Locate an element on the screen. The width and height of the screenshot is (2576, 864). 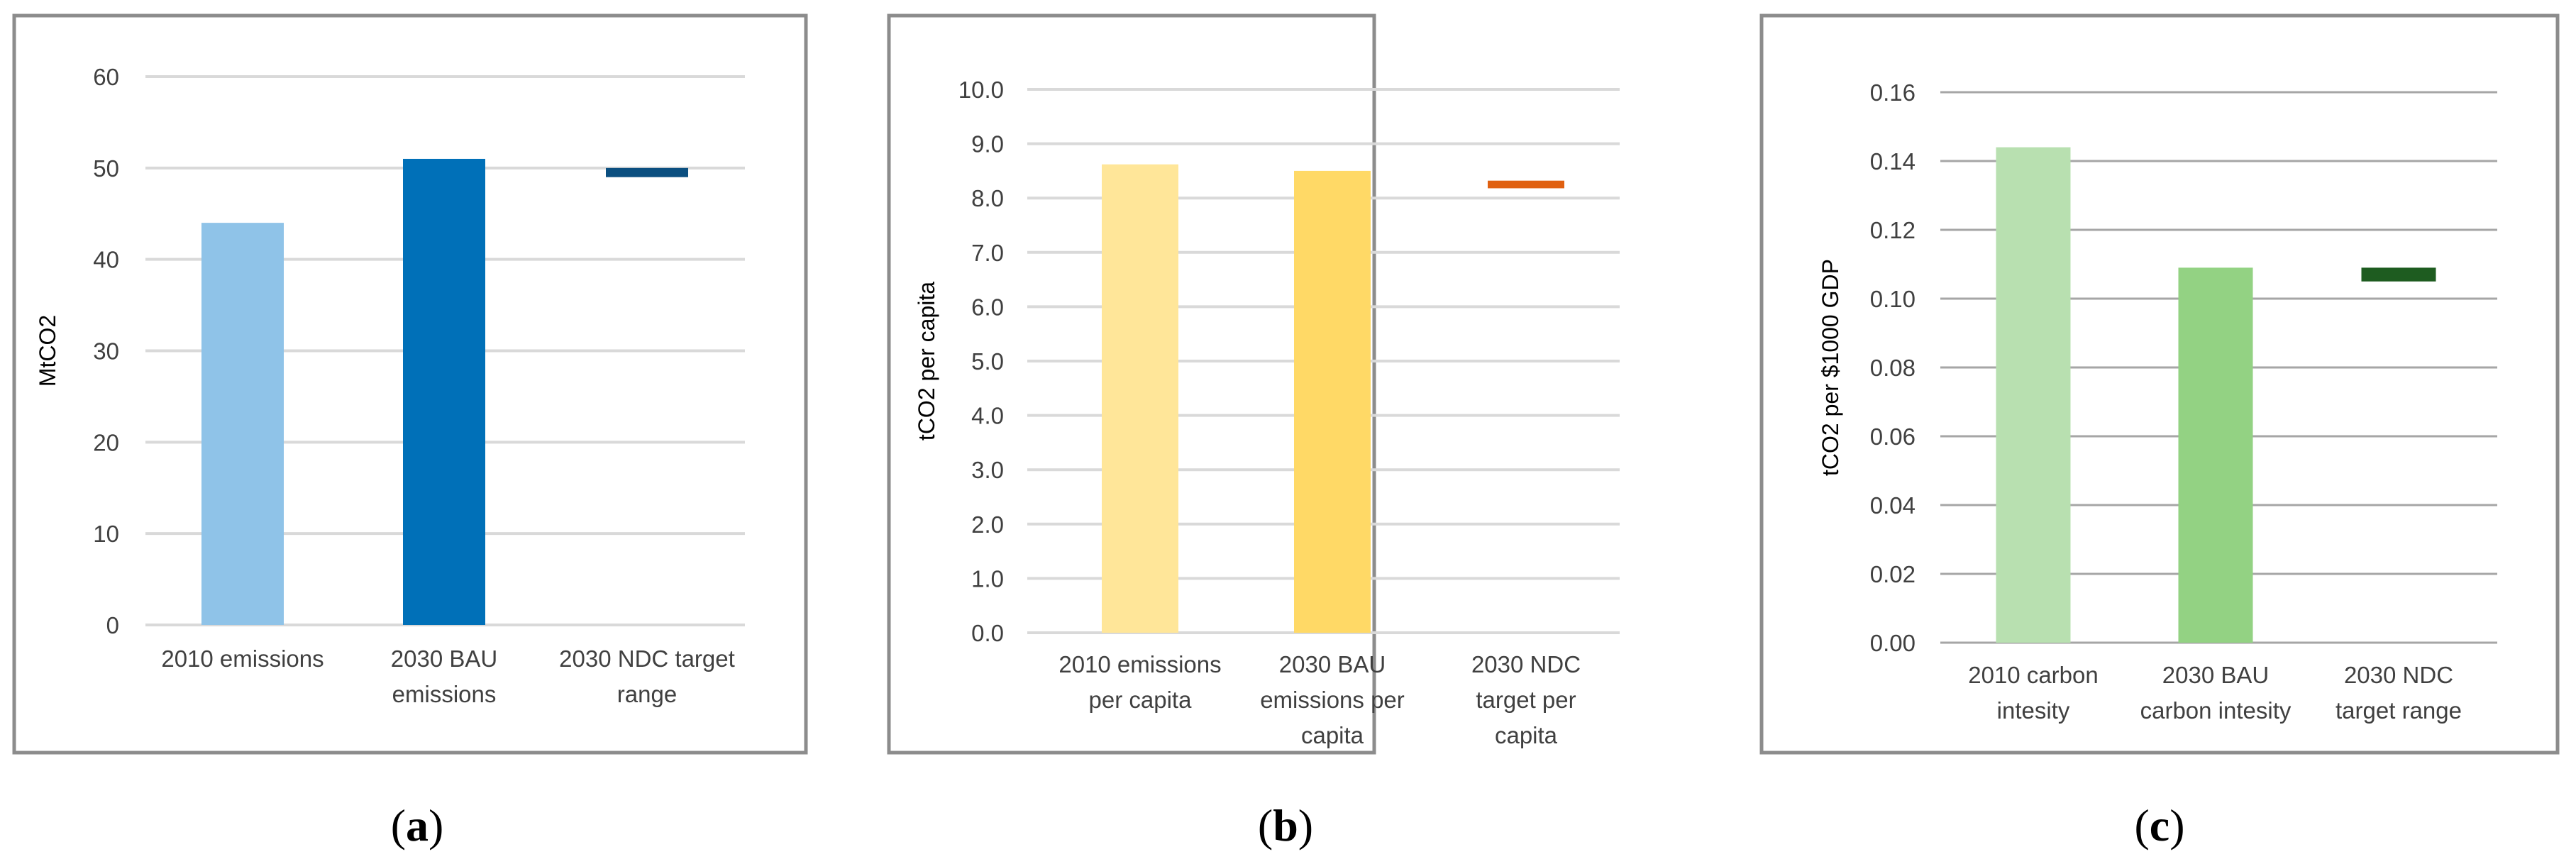
chart-b-target-range-marker is located at coordinates (1526, 184).